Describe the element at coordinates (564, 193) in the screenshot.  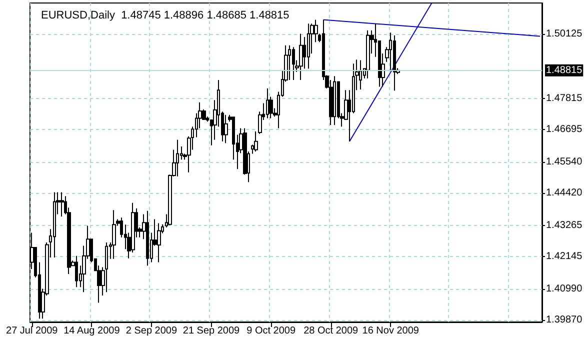
I see `y-tick-label: 1.44420` at that location.